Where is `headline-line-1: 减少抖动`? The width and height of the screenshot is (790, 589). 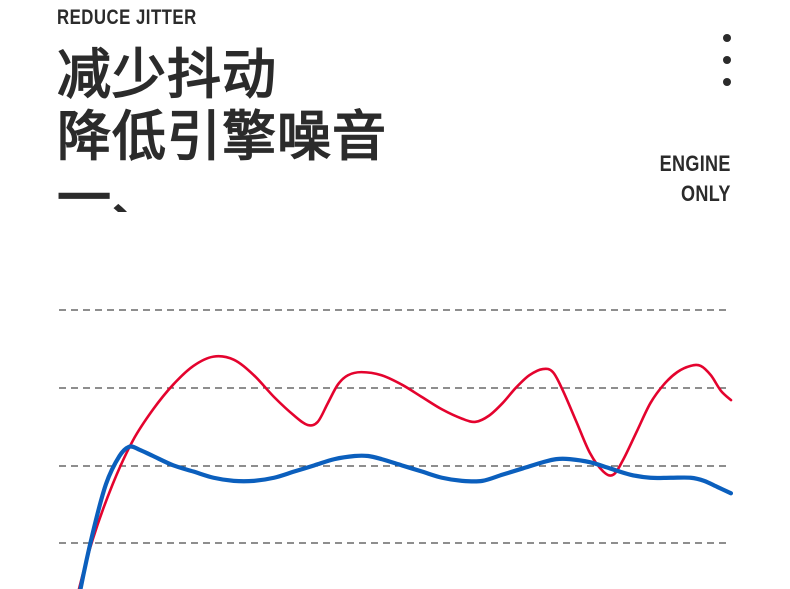 headline-line-1: 减少抖动 is located at coordinates (167, 75).